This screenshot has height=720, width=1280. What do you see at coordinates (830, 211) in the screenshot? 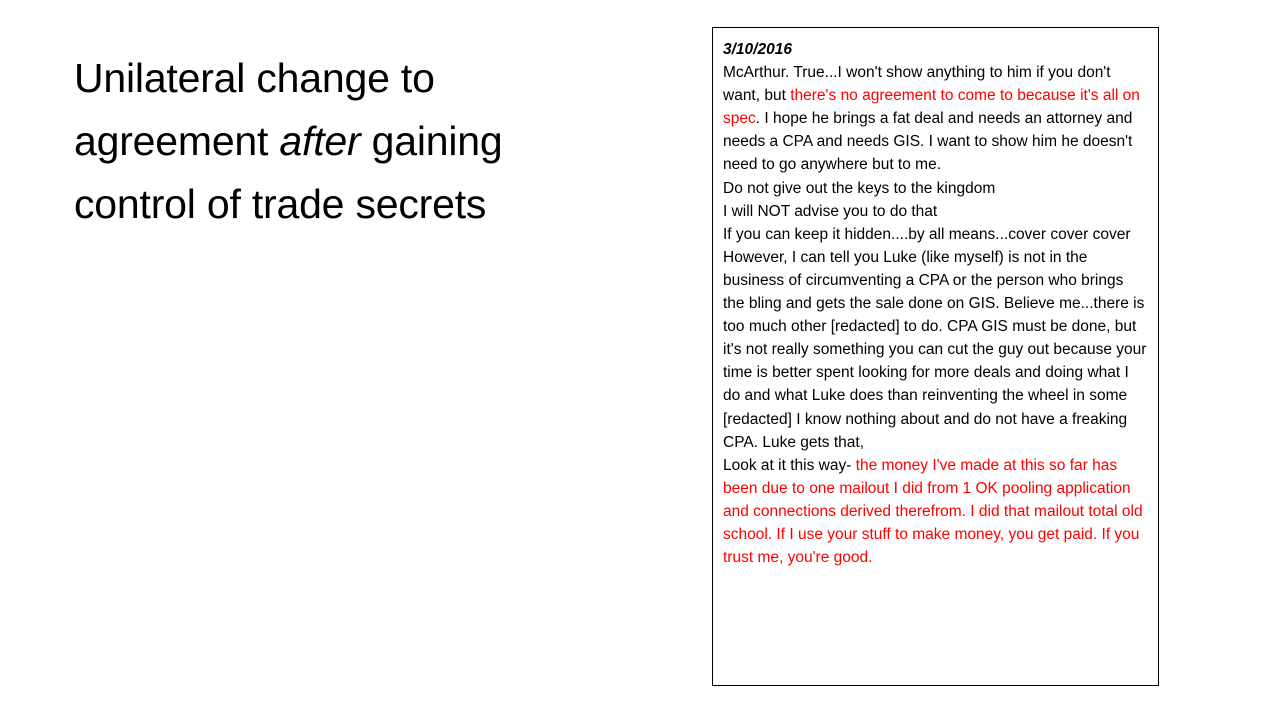
I see `quote-line-advise: I will NOT advise you to do that` at bounding box center [830, 211].